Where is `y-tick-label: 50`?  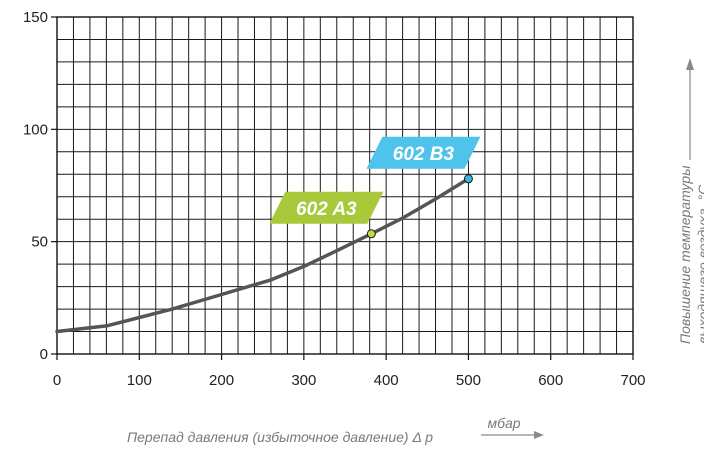 y-tick-label: 50 is located at coordinates (39, 242).